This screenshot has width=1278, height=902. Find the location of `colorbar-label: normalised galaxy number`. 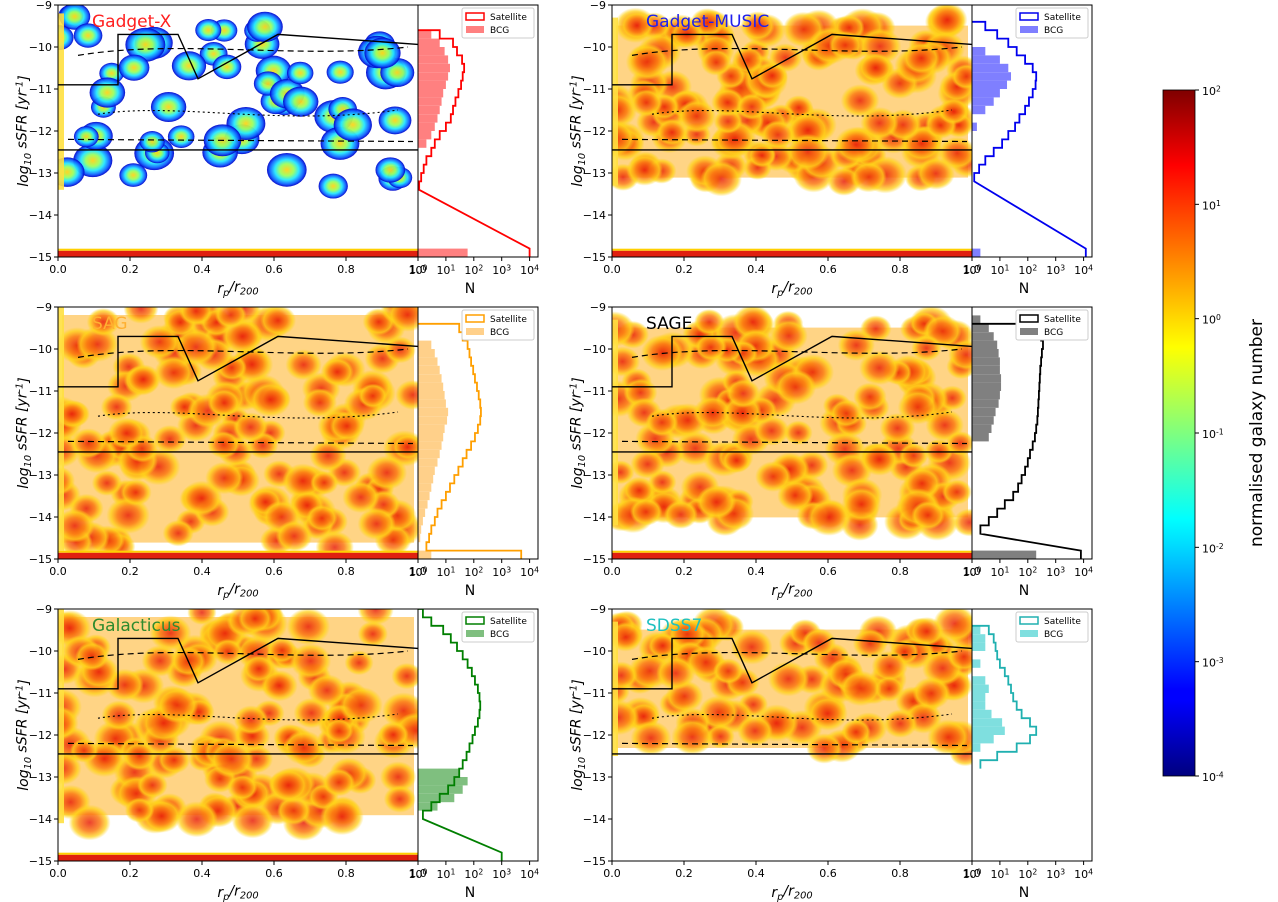

colorbar-label: normalised galaxy number is located at coordinates (1257, 433).